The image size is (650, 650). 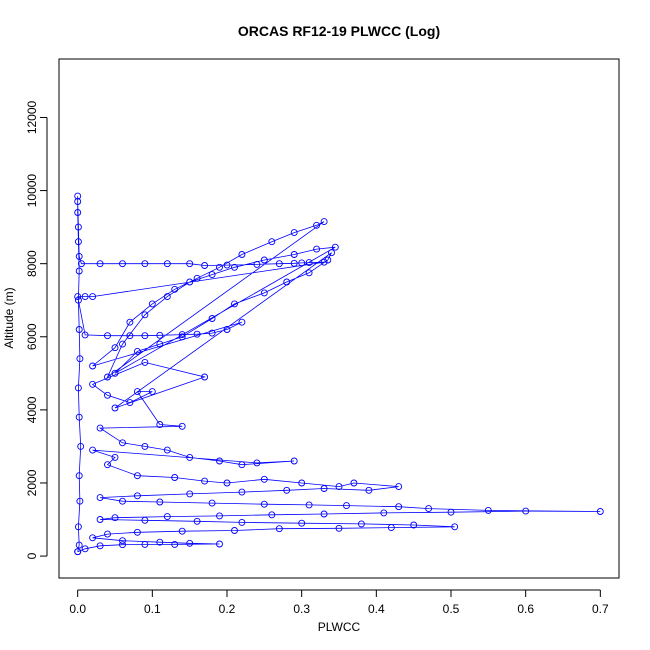 I want to click on x-tick-label: 0.6, so click(x=525, y=609).